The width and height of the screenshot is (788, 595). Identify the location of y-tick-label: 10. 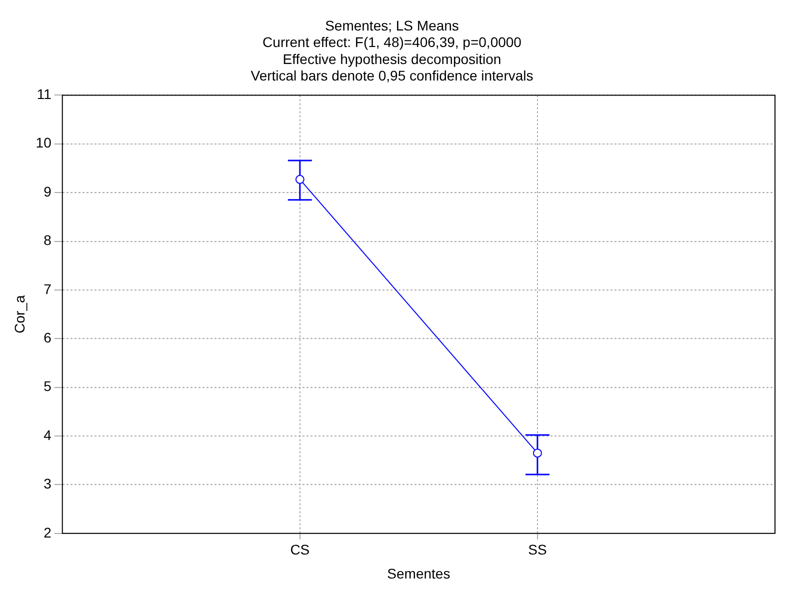
(44, 142).